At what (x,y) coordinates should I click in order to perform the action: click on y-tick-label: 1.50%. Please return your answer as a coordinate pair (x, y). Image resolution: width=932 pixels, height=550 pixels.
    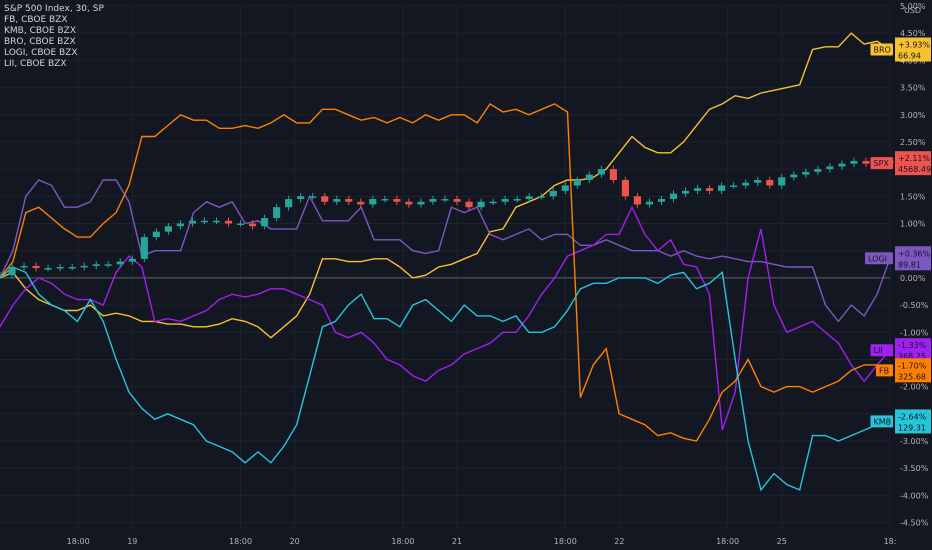
    Looking at the image, I should click on (913, 196).